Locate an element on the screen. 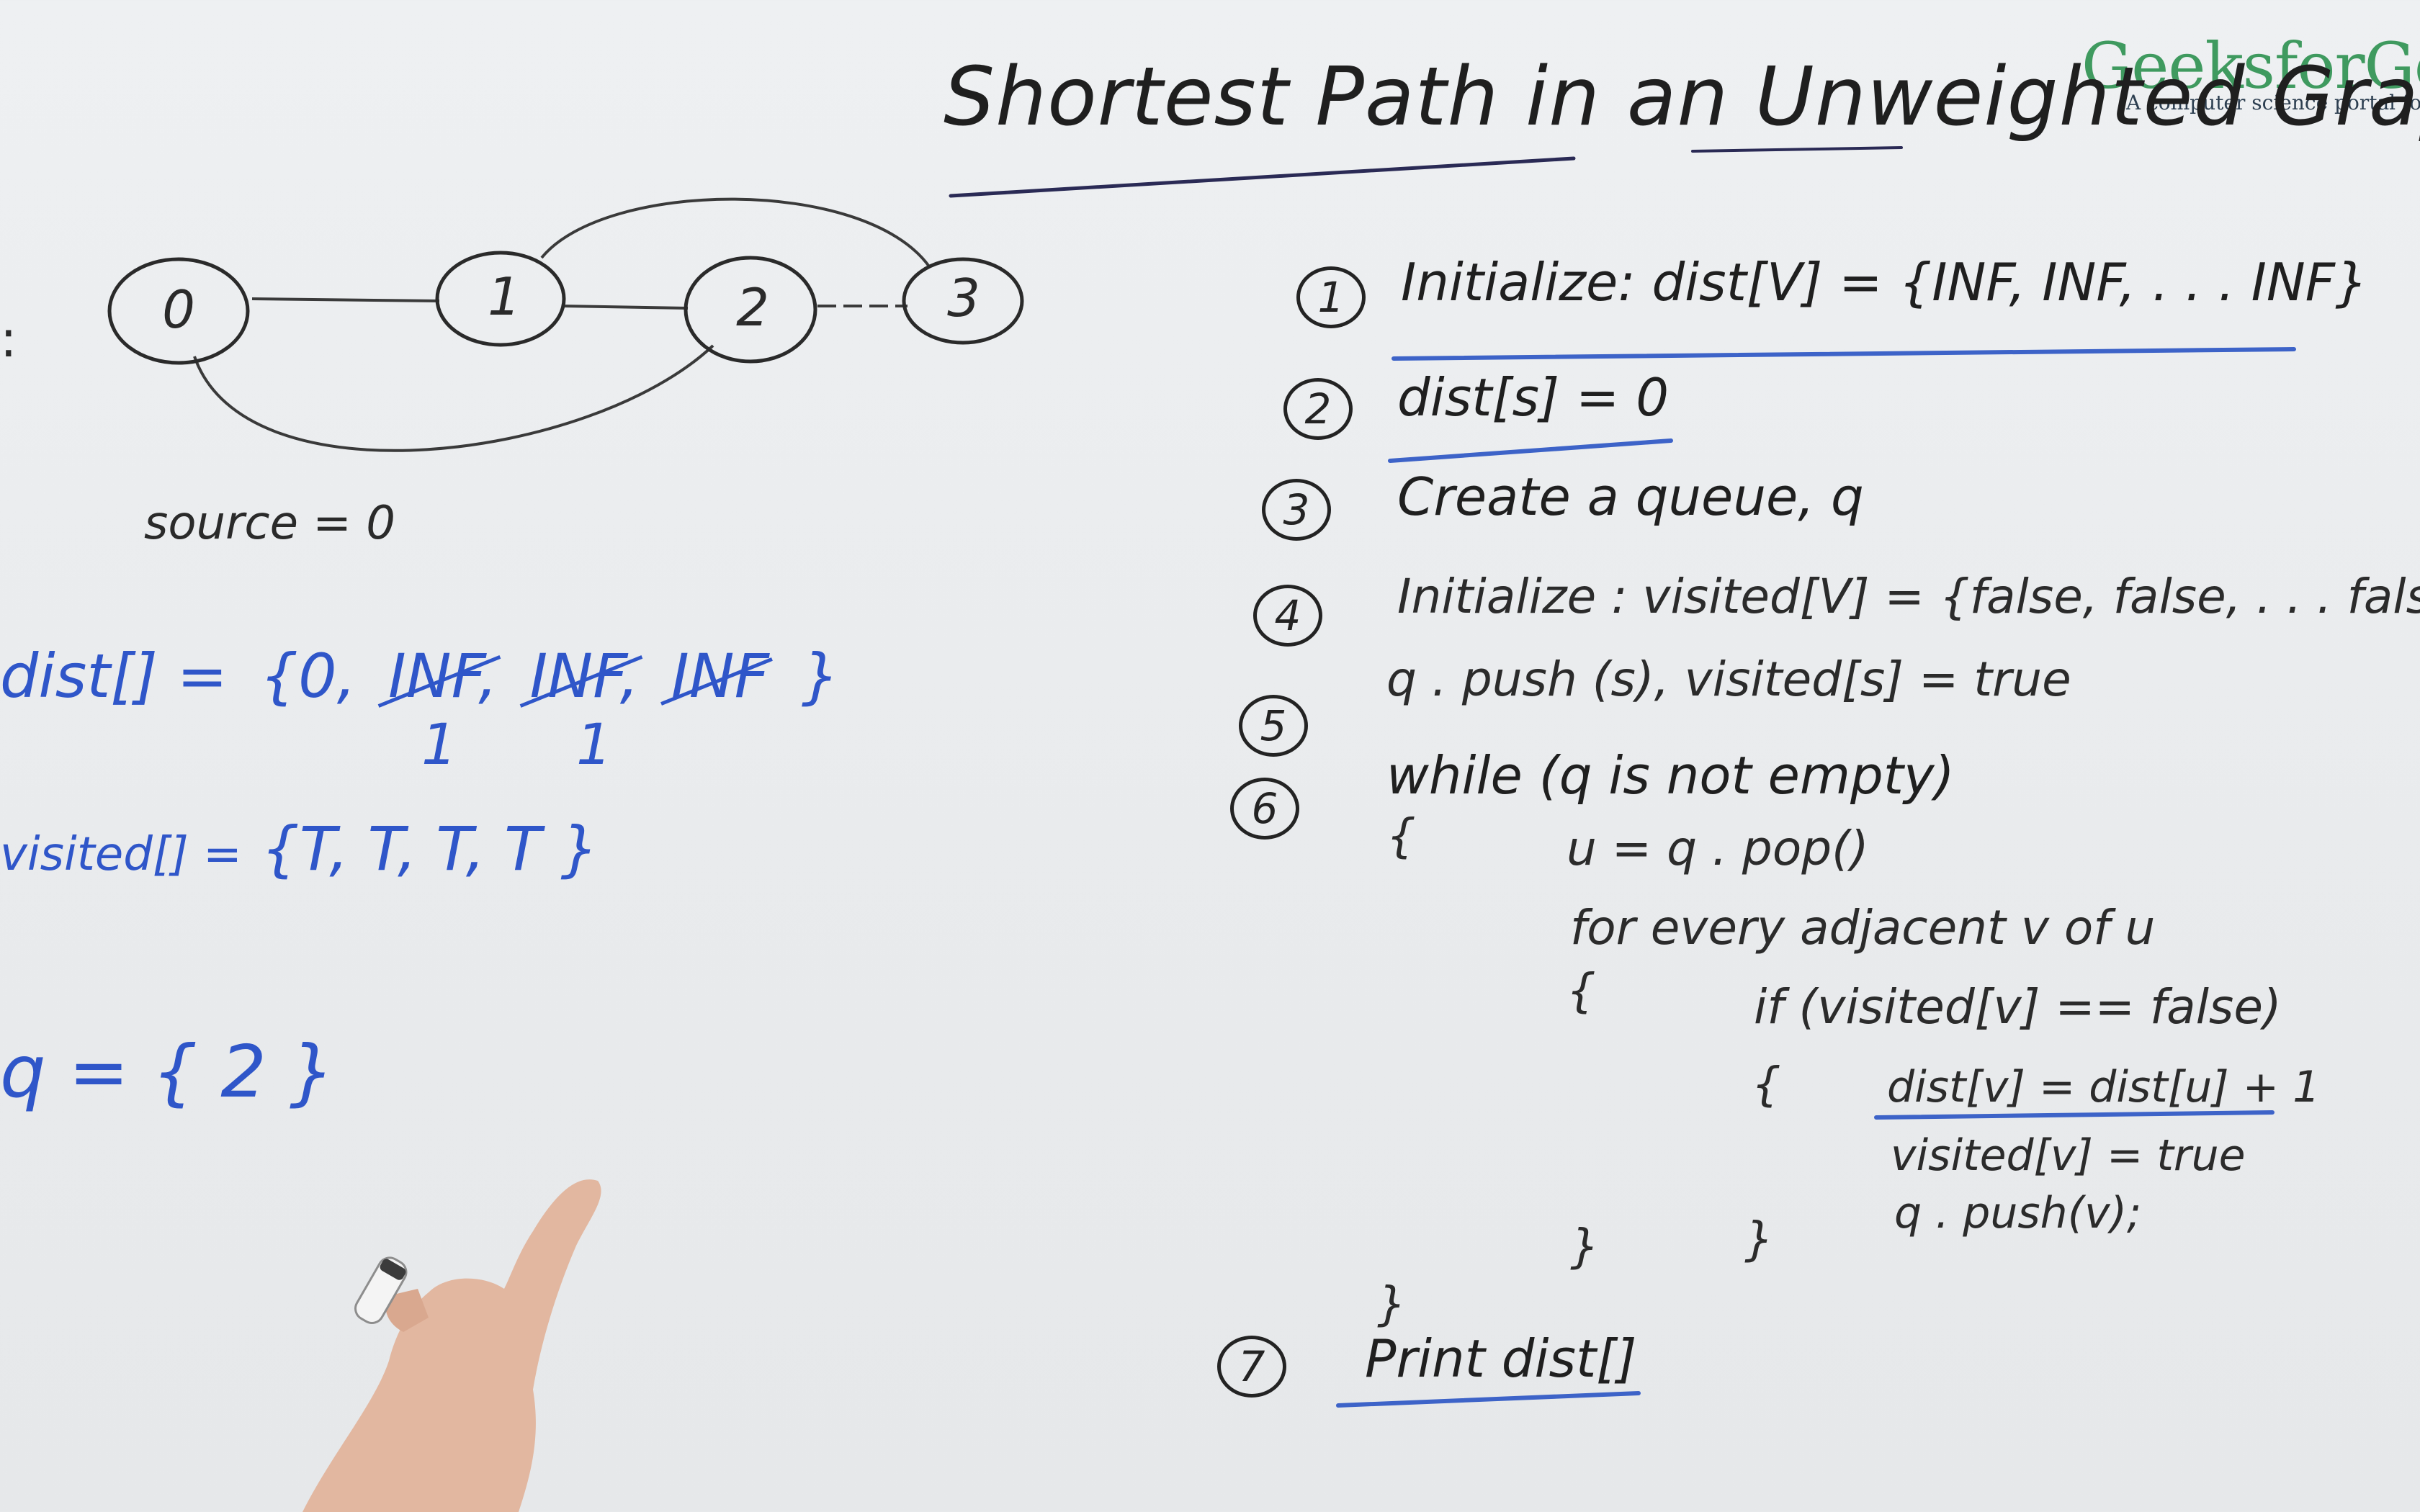 The height and width of the screenshot is (1512, 2420). queue-state: q = { 2 } is located at coordinates (168, 1072).